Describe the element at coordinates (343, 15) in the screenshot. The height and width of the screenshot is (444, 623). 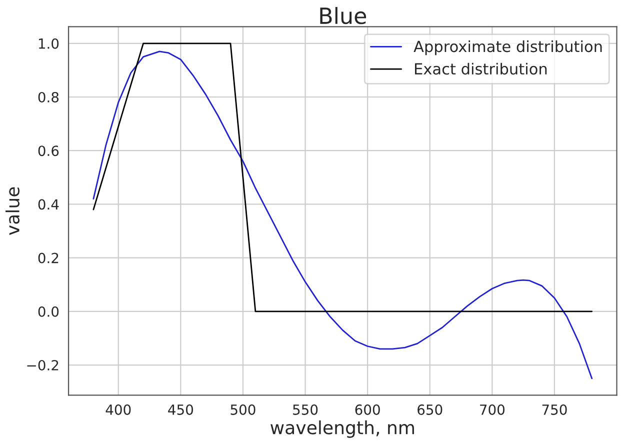
I see `chart-title: Blue` at that location.